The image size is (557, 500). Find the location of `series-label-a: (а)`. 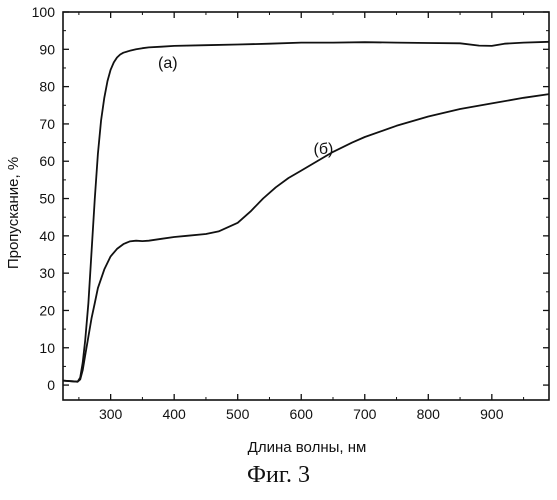

series-label-a: (а) is located at coordinates (168, 63).